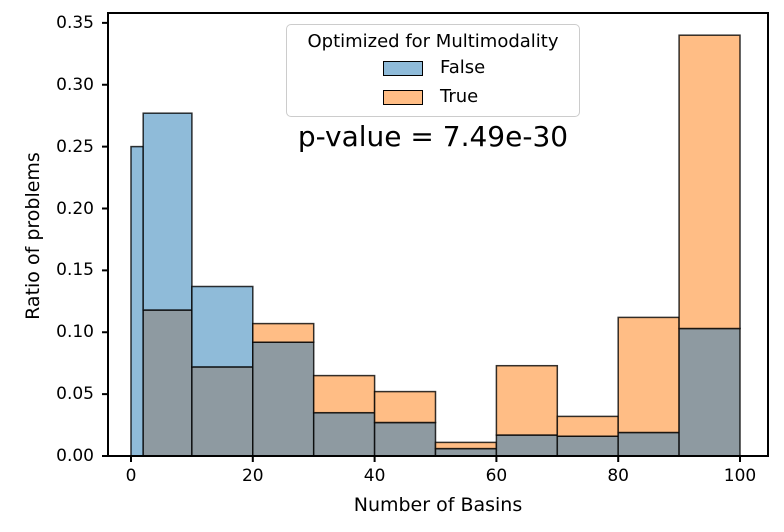 This screenshot has height=532, width=784. Describe the element at coordinates (131, 476) in the screenshot. I see `x-tick-label: 0` at that location.